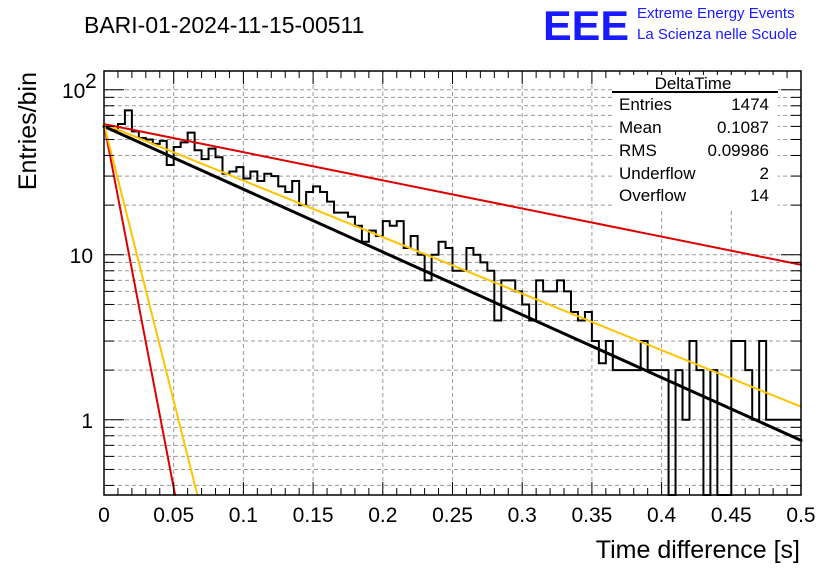 This screenshot has width=836, height=572. I want to click on y-tick-exponent: 2, so click(91, 81).